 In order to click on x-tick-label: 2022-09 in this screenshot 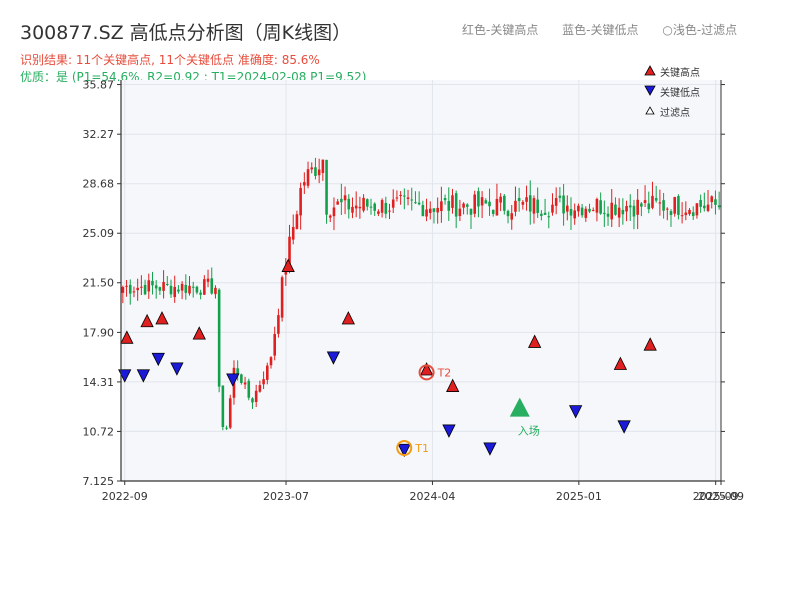, I will do `click(125, 496)`.